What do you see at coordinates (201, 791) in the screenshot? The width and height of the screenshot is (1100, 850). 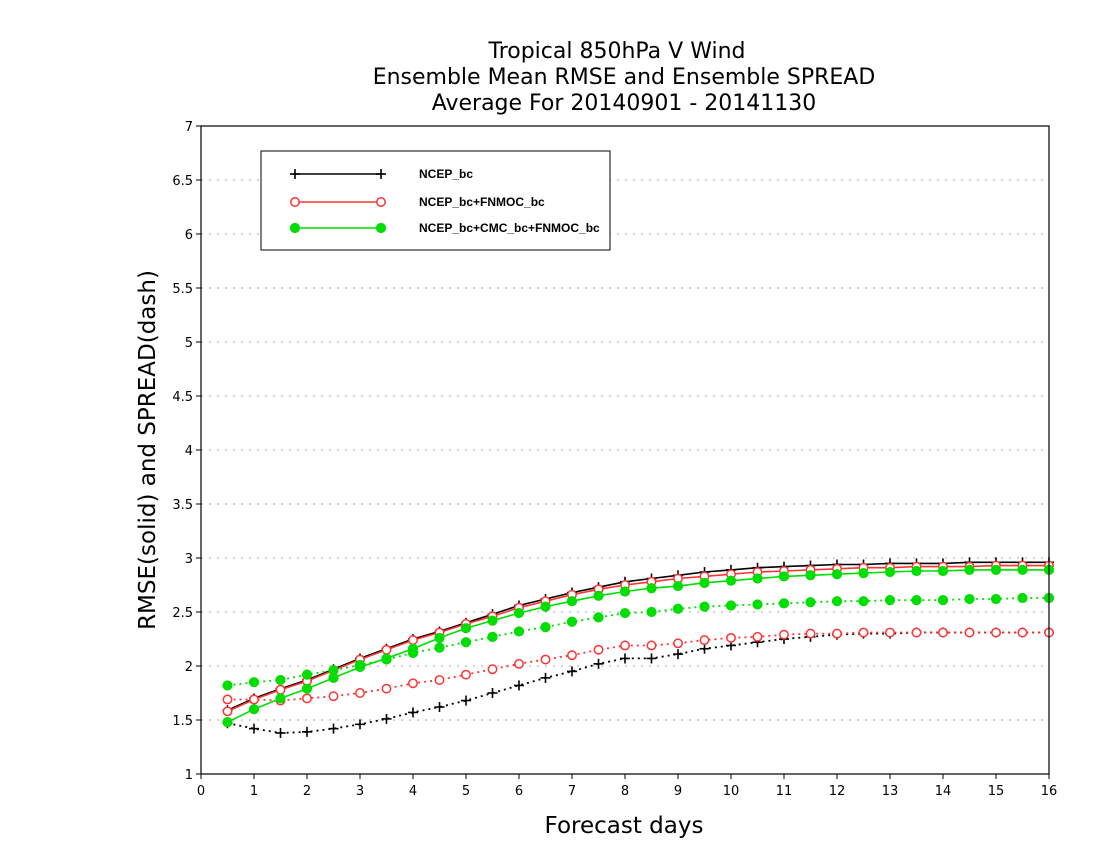 I see `x-tick-label: 0` at bounding box center [201, 791].